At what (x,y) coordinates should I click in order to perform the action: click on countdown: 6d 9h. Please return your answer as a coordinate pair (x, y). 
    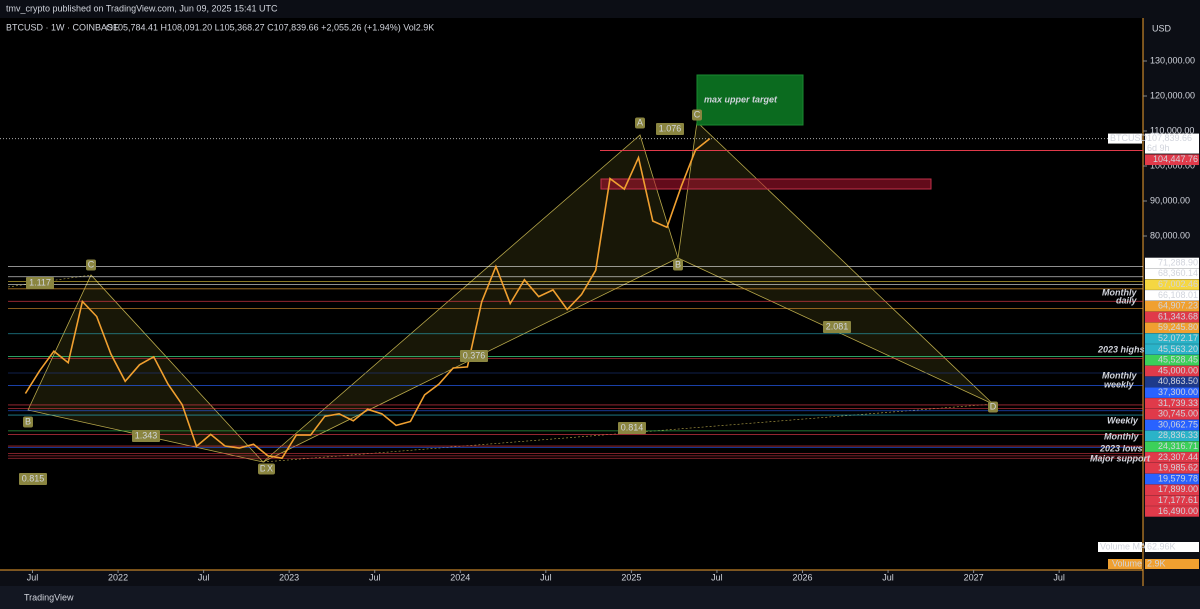
    Looking at the image, I should click on (1158, 148).